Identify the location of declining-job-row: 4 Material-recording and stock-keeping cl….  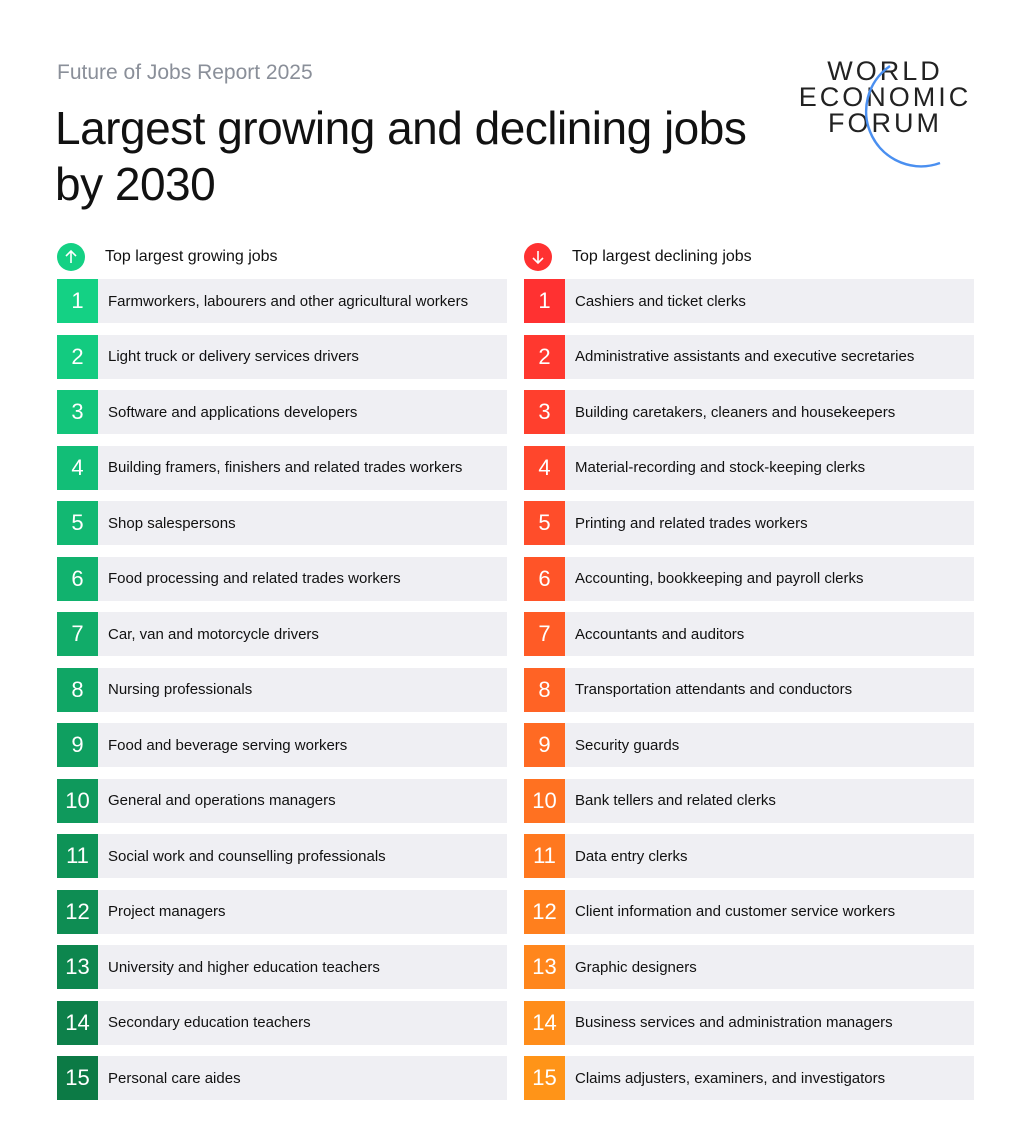
(749, 467).